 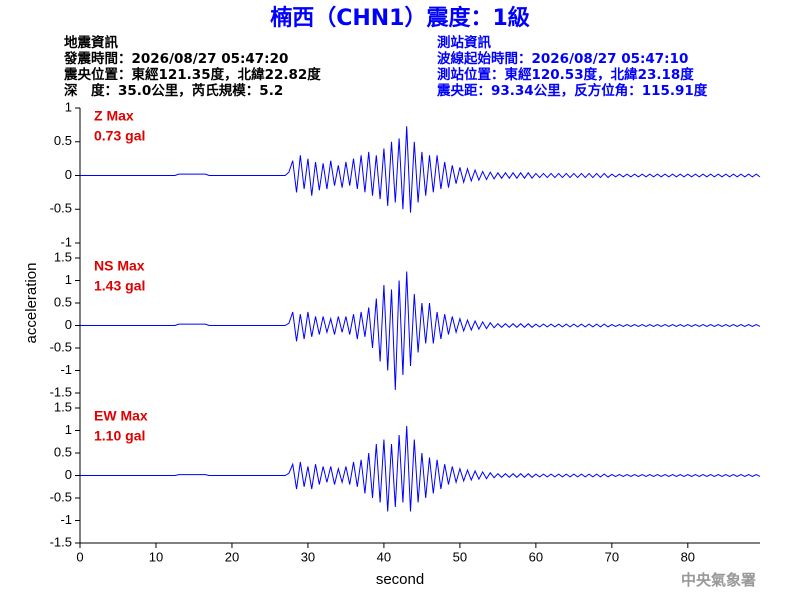 What do you see at coordinates (119, 136) in the screenshot?
I see `max-annotation: 0.73 gal` at bounding box center [119, 136].